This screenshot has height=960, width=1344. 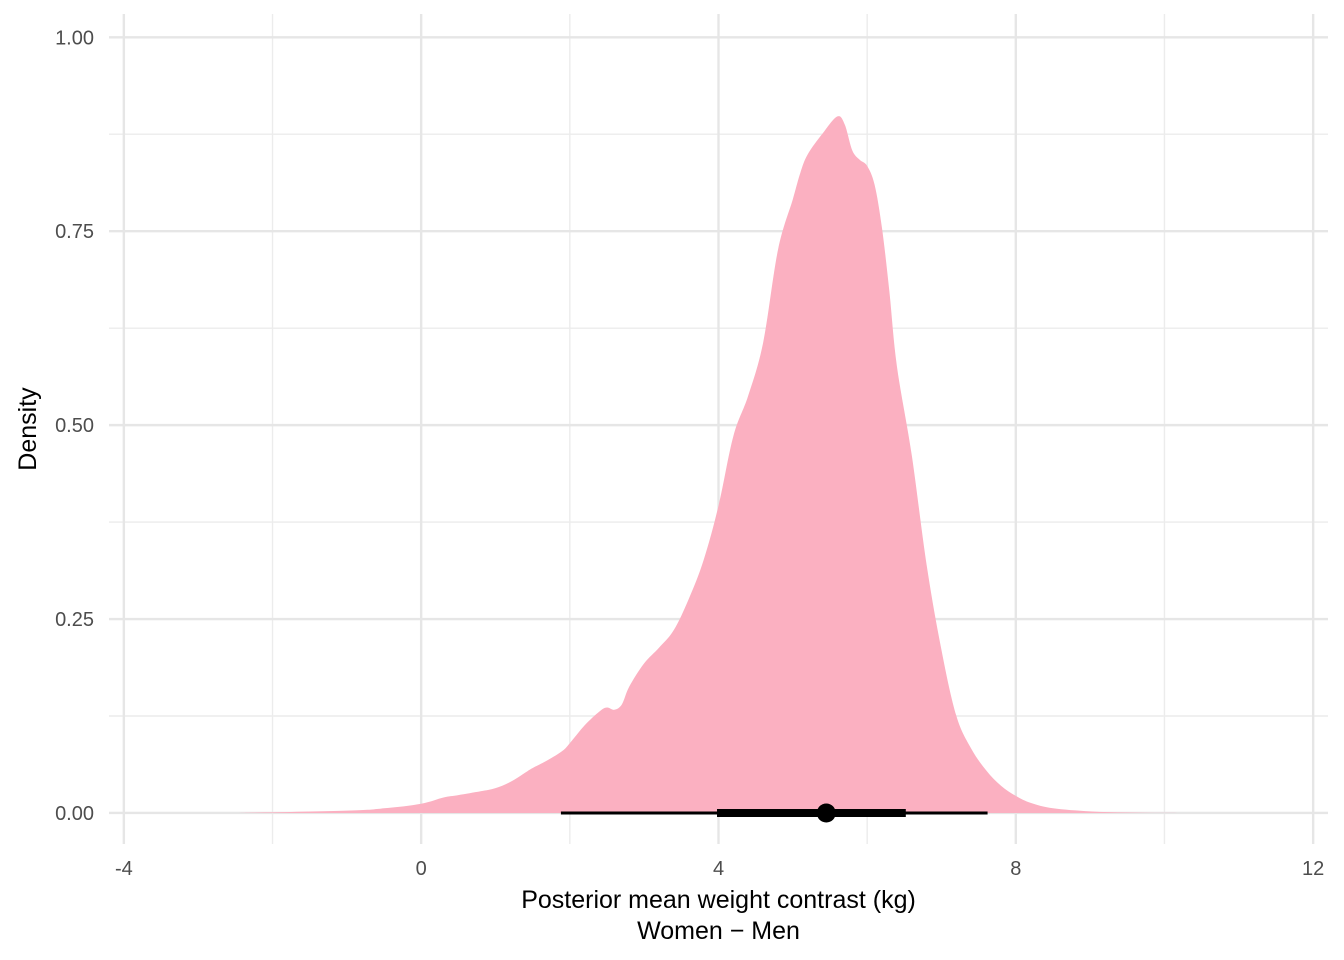 What do you see at coordinates (74, 814) in the screenshot?
I see `y-tick-label: 0.00` at bounding box center [74, 814].